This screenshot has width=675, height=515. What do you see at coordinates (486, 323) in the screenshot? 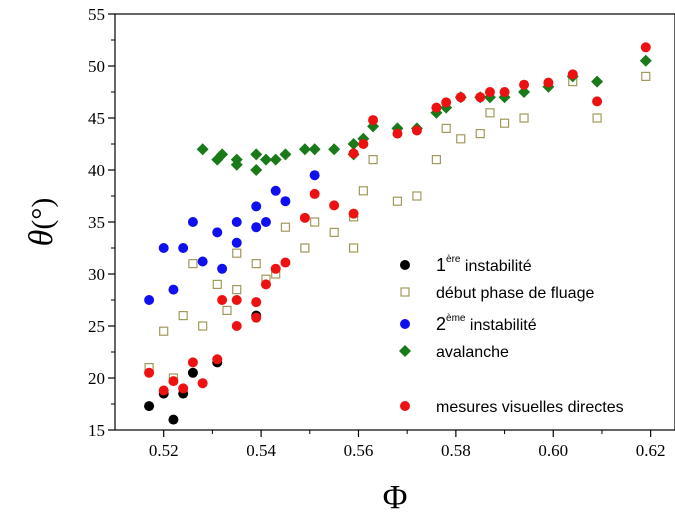
I see `legend-label-second-instability: 2ème instabilité` at bounding box center [486, 323].